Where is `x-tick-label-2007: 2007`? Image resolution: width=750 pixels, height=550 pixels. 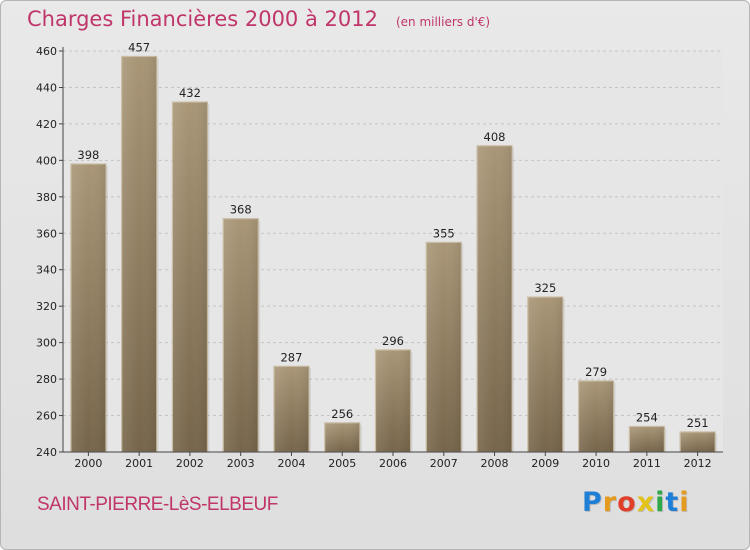
x-tick-label-2007: 2007 is located at coordinates (444, 463).